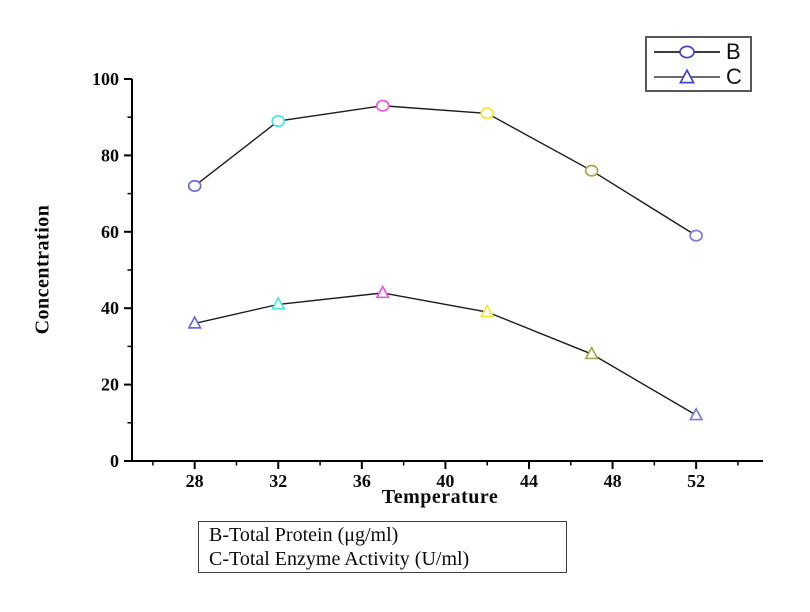 The height and width of the screenshot is (612, 810). Describe the element at coordinates (110, 308) in the screenshot. I see `y-tick-label: 40` at that location.